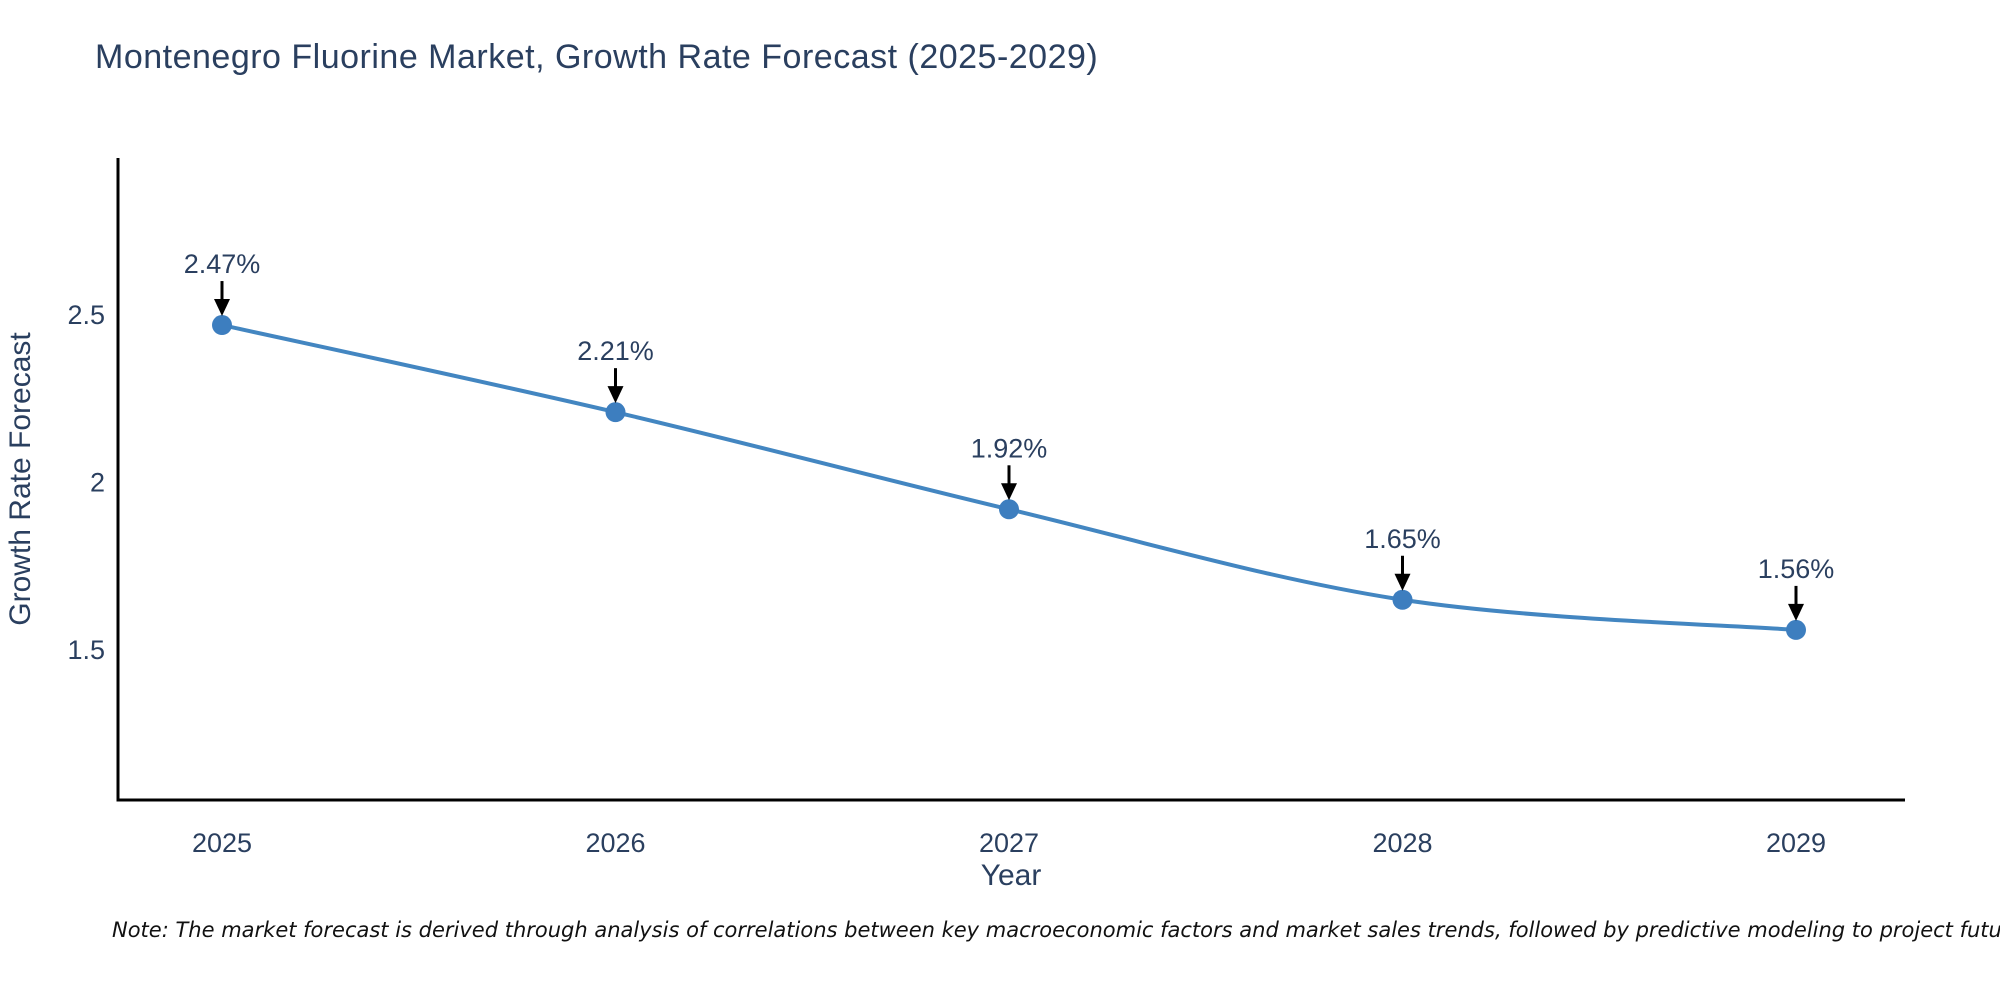 The height and width of the screenshot is (1000, 2000). I want to click on y-tick-2.5: 2.5, so click(86, 315).